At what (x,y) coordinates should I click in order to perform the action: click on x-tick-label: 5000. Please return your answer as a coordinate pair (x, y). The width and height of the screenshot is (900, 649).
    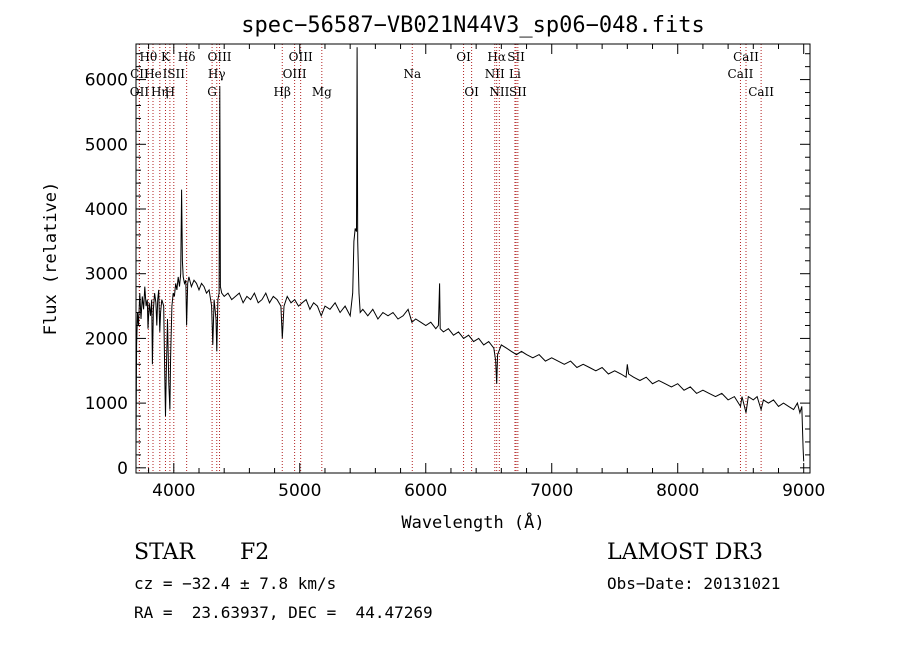
    Looking at the image, I should click on (299, 491).